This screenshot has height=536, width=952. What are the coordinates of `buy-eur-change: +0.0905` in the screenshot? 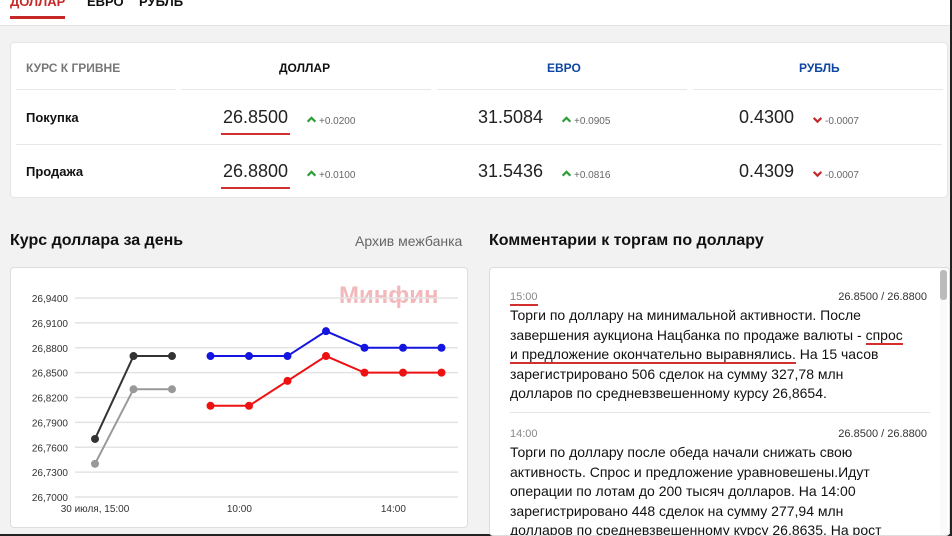 It's located at (585, 120).